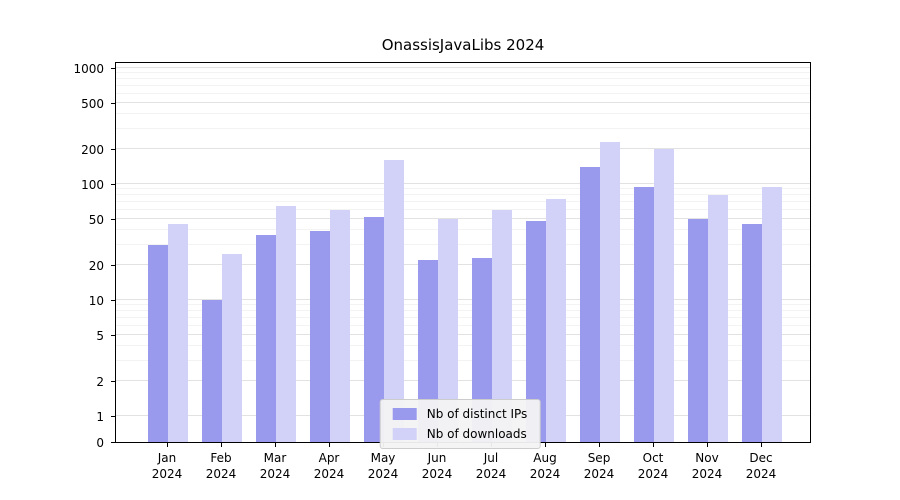  What do you see at coordinates (275, 458) in the screenshot?
I see `x-tick-month: Mar` at bounding box center [275, 458].